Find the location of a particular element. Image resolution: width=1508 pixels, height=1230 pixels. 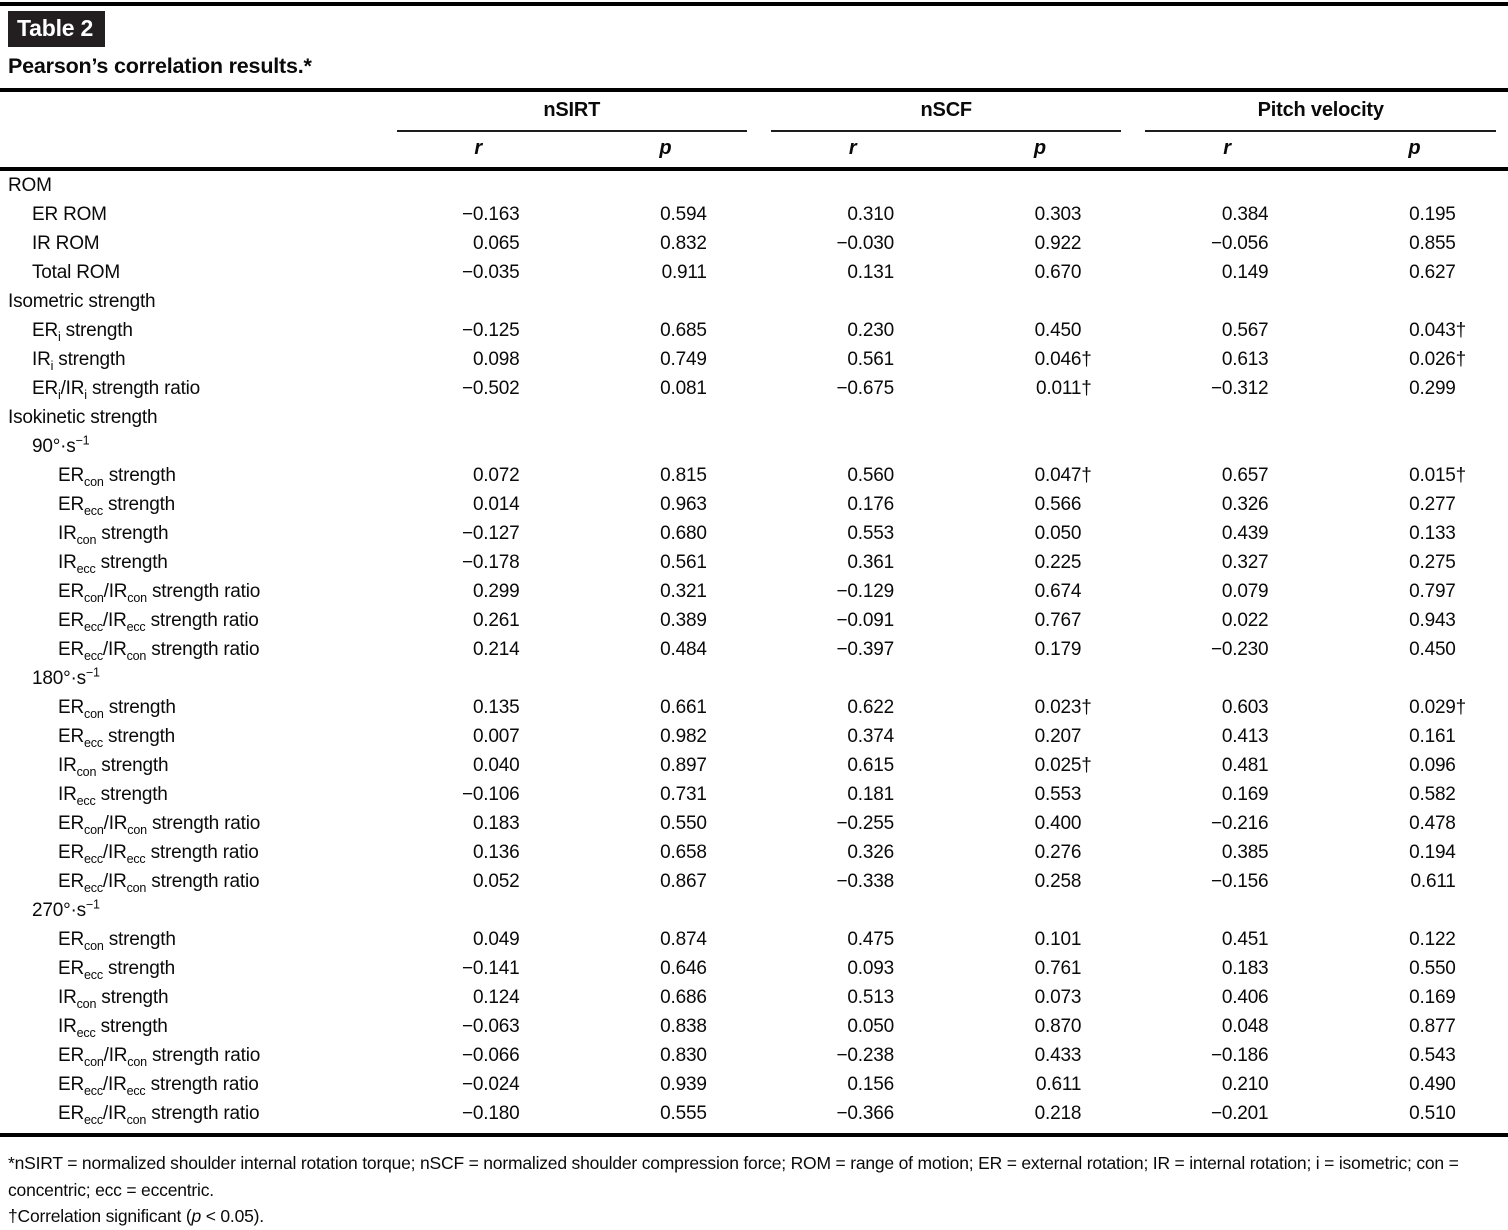

value-cell: 0.169 is located at coordinates (1226, 794).